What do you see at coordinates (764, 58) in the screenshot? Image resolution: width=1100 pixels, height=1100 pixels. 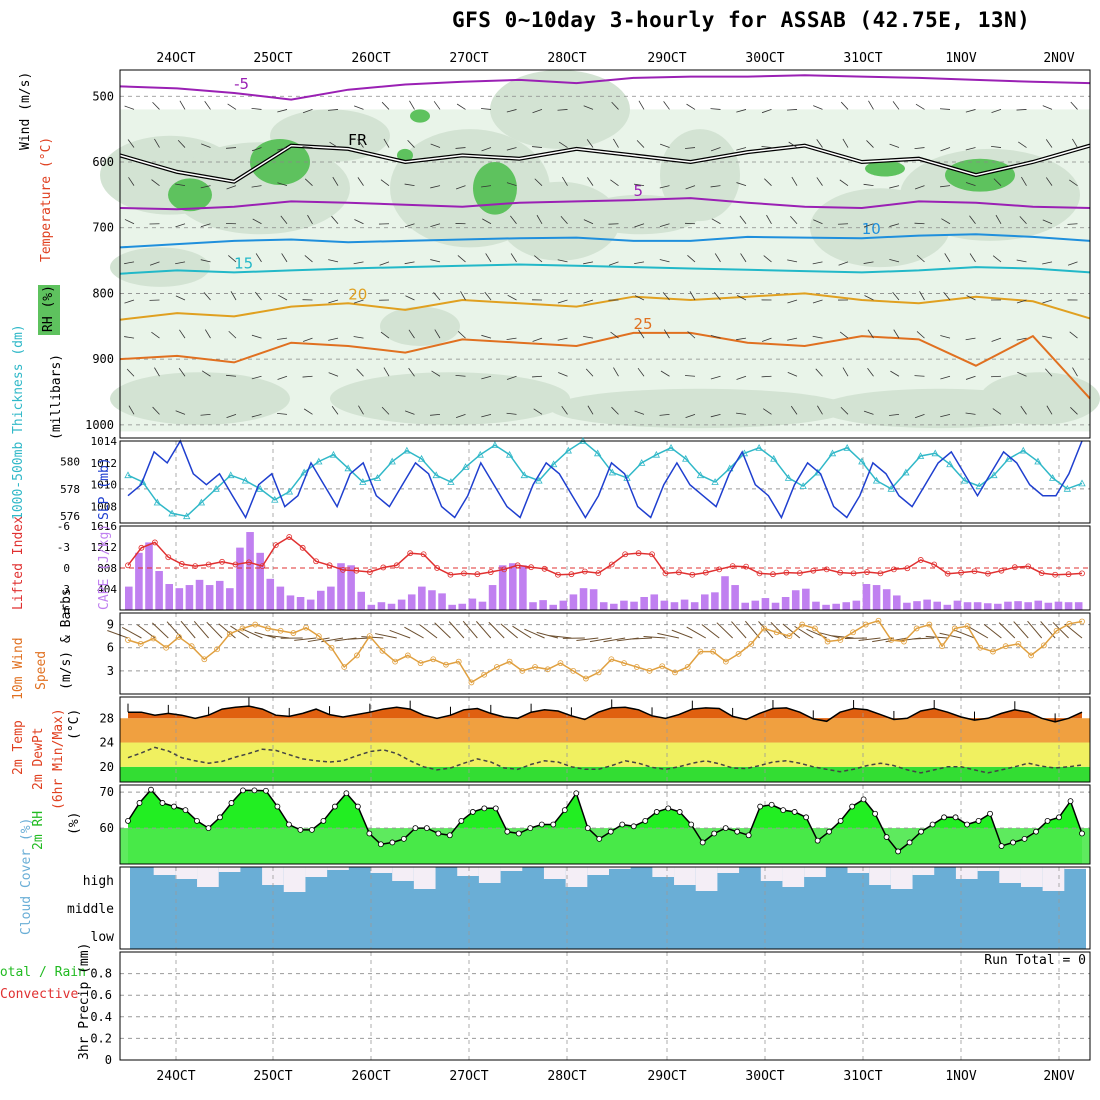 I see `top-date-tick: 30OCT` at bounding box center [764, 58].